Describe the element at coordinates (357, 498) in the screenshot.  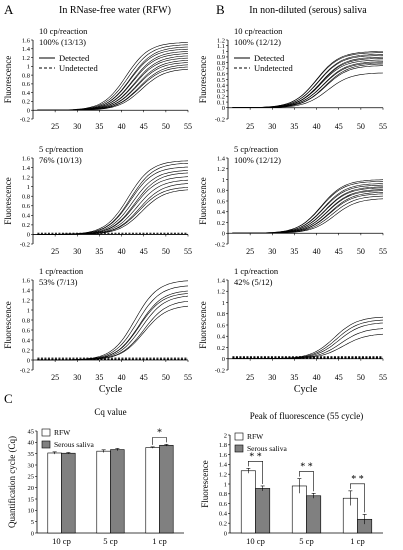
I see `significance-bracket` at that location.